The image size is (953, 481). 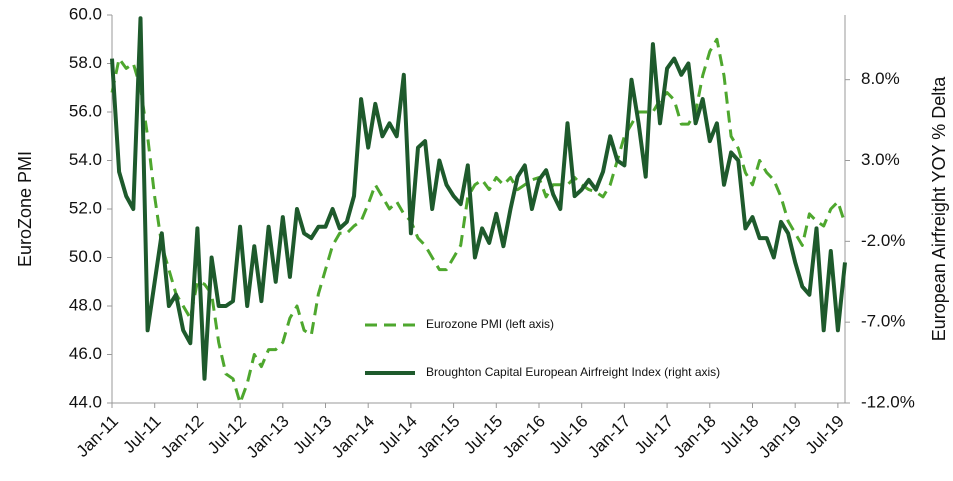 I want to click on y-axis-title: EuroZone PMI, so click(x=25, y=209).